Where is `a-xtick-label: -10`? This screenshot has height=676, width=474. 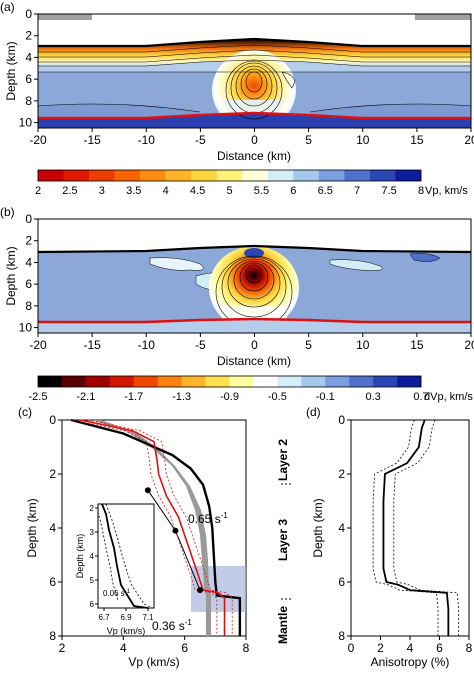 a-xtick-label: -10 is located at coordinates (147, 140).